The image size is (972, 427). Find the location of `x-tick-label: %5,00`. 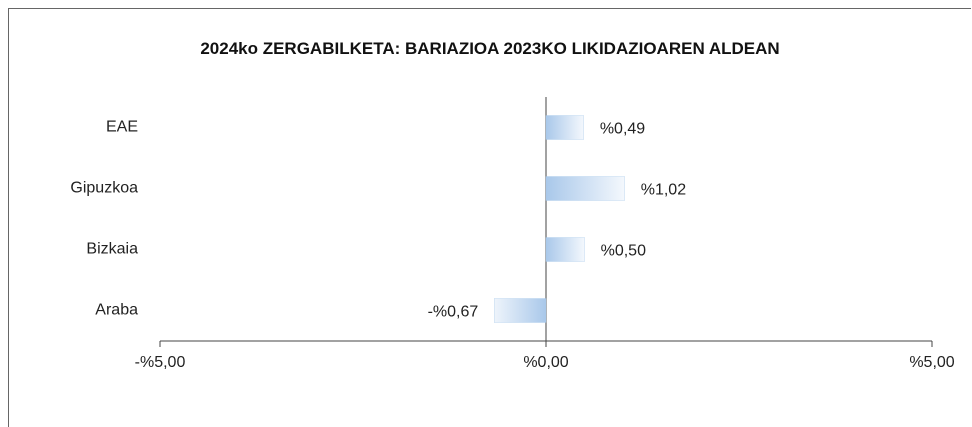

x-tick-label: %5,00 is located at coordinates (931, 362).